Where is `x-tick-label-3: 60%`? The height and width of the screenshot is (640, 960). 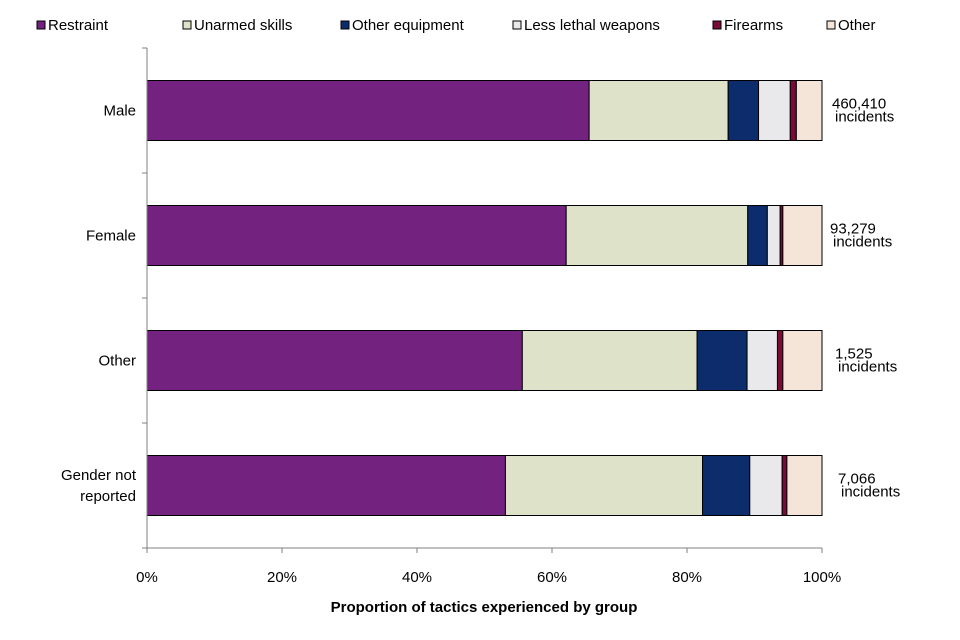 x-tick-label-3: 60% is located at coordinates (552, 577).